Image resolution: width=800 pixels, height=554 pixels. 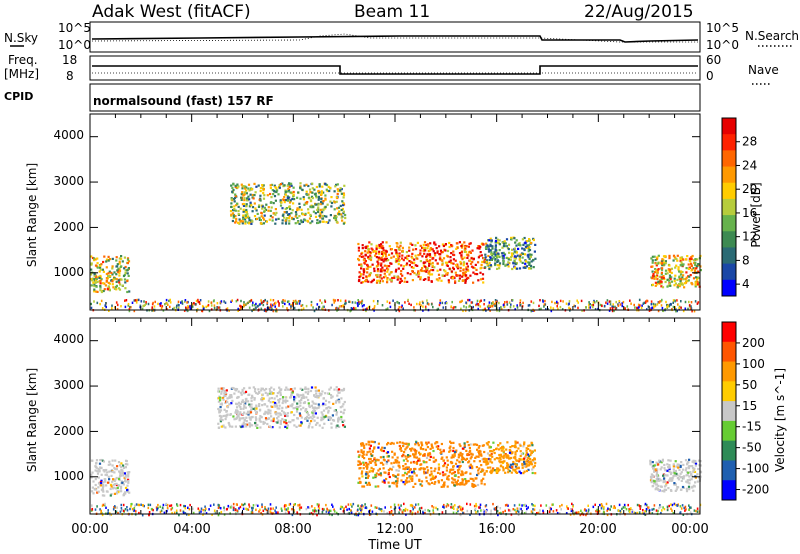 I want to click on freq-tick-top: 18, so click(x=69, y=60).